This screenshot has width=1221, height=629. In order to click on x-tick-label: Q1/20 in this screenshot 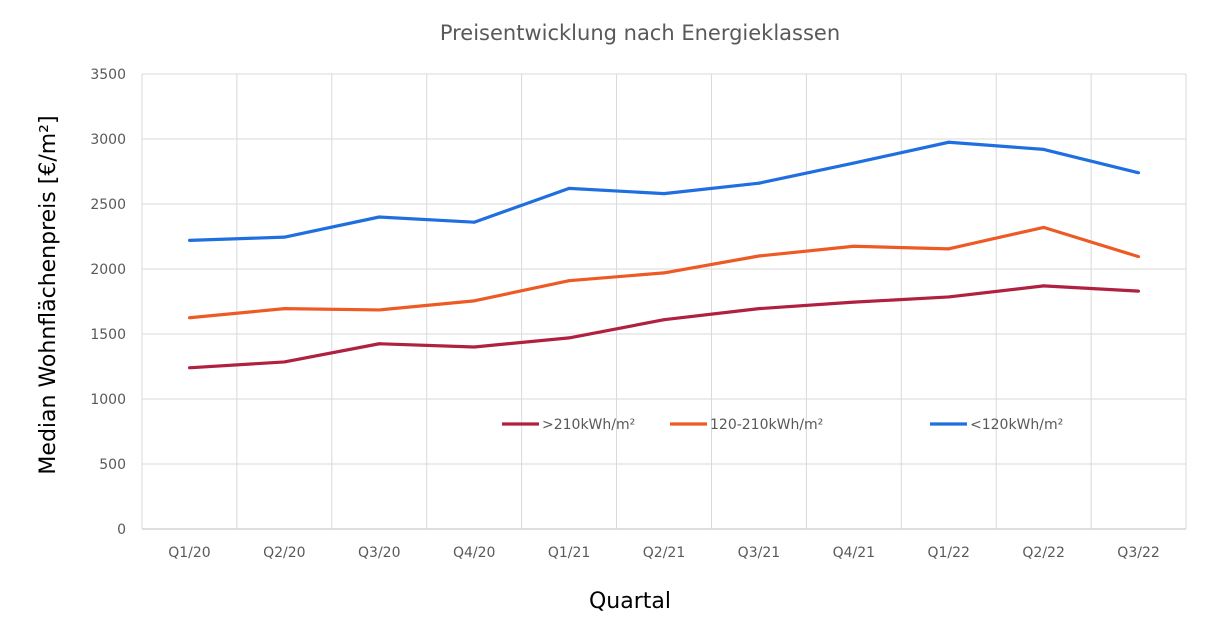, I will do `click(189, 553)`.